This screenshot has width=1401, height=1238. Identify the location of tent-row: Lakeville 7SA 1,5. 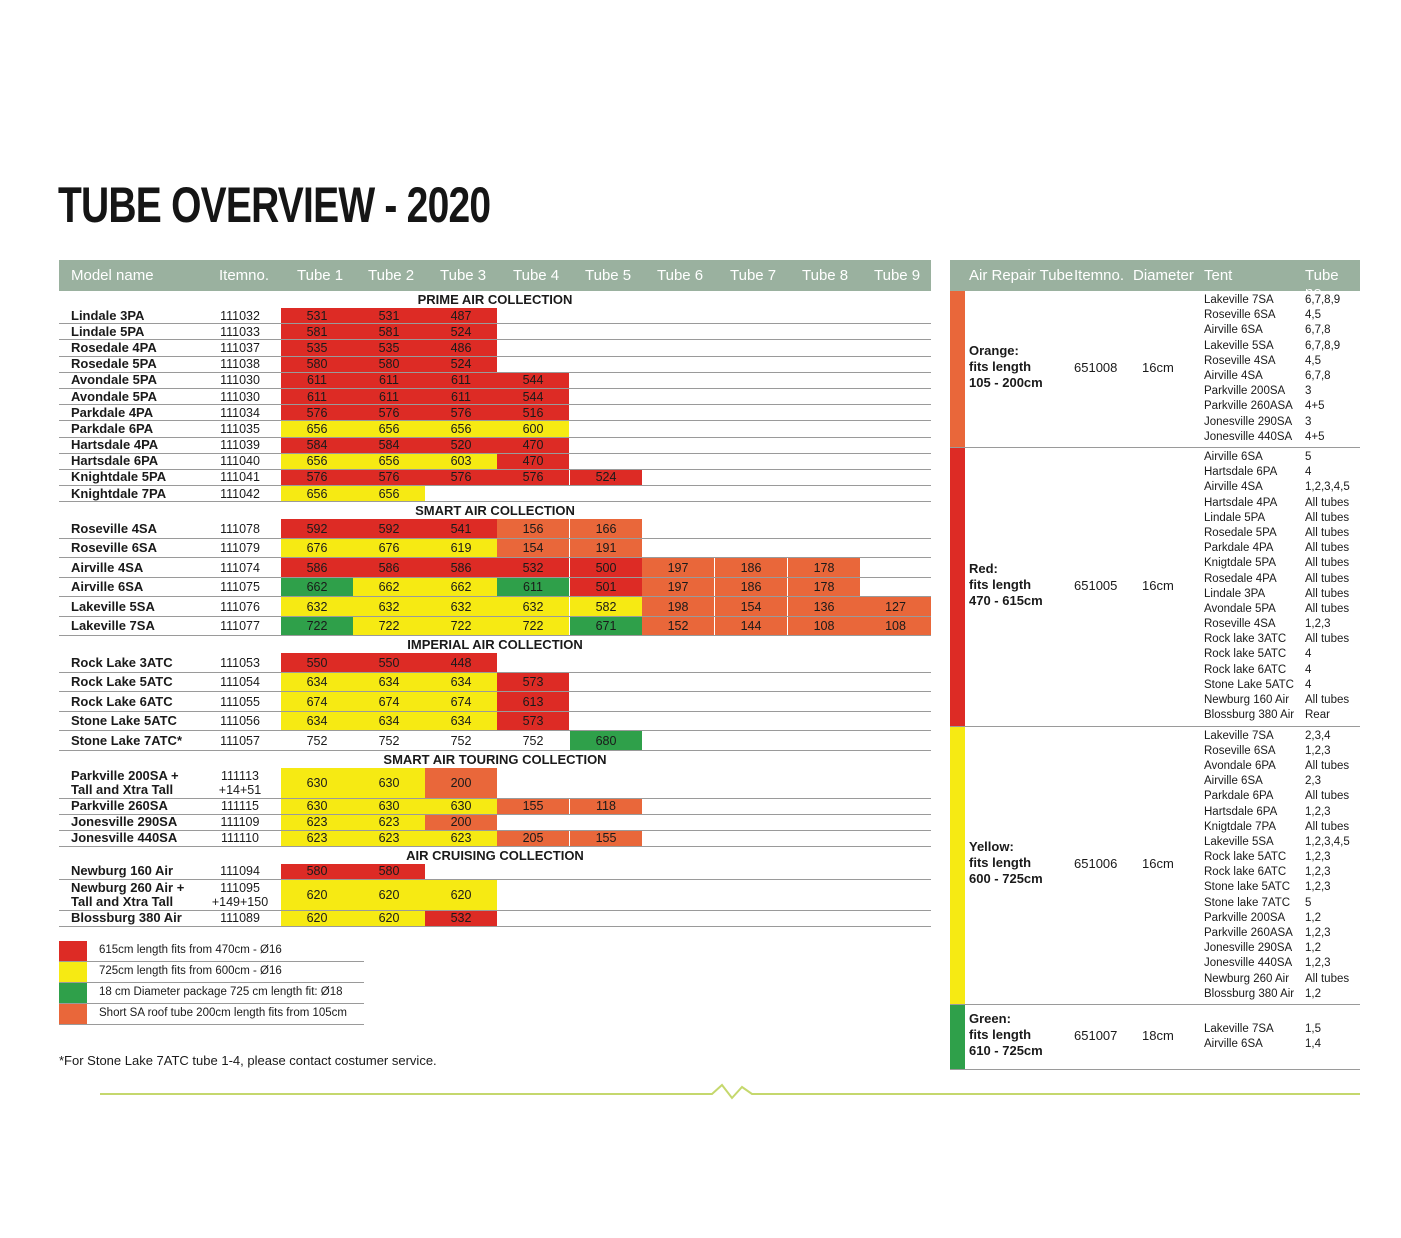
(1279, 1029).